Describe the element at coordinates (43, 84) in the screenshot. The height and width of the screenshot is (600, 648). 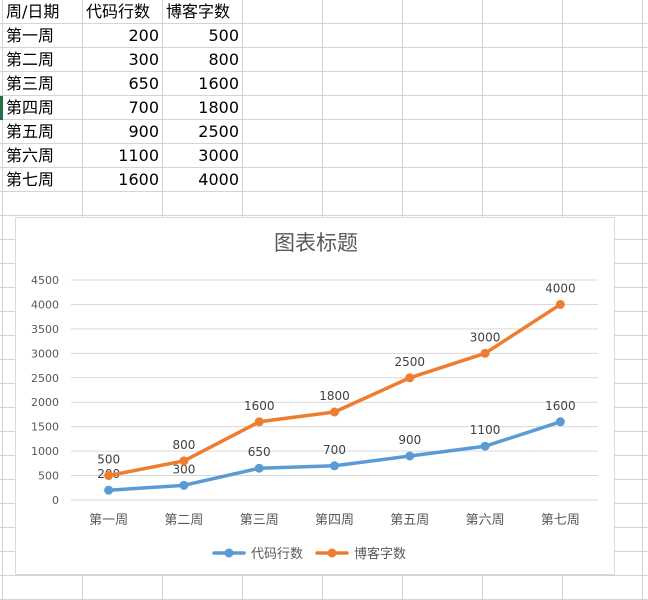
I see `data-cell: 第三周` at that location.